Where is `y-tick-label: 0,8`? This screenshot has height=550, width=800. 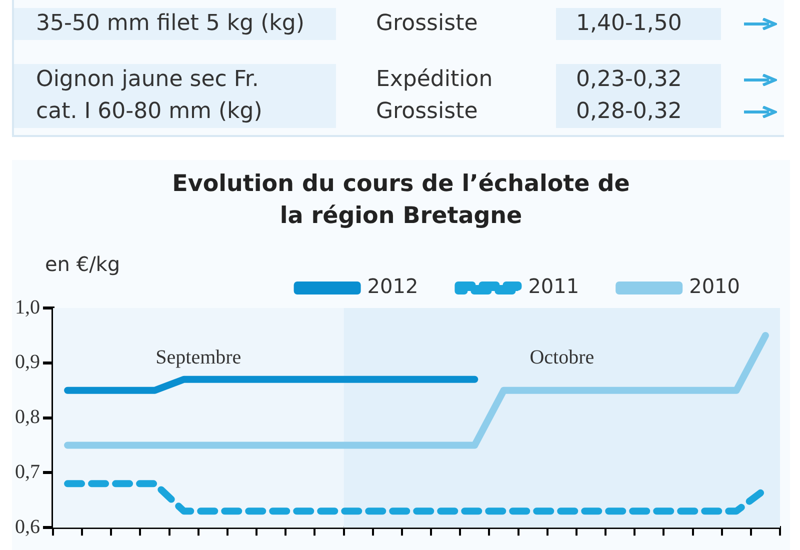 y-tick-label: 0,8 is located at coordinates (27, 417).